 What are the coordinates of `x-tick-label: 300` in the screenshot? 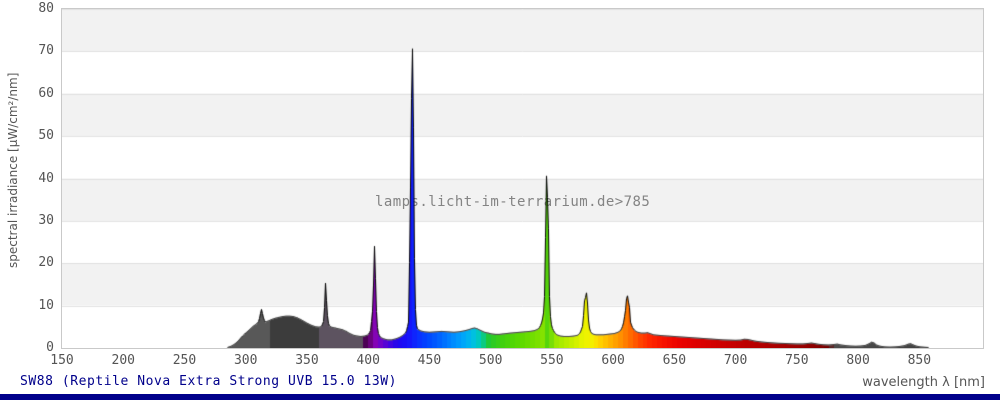 It's located at (245, 360).